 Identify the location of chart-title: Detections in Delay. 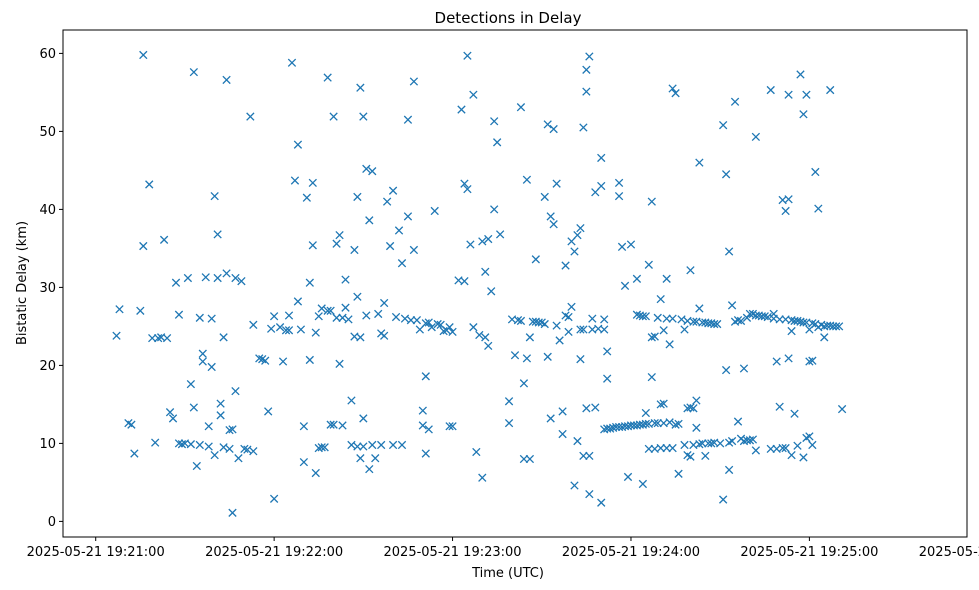
(508, 18).